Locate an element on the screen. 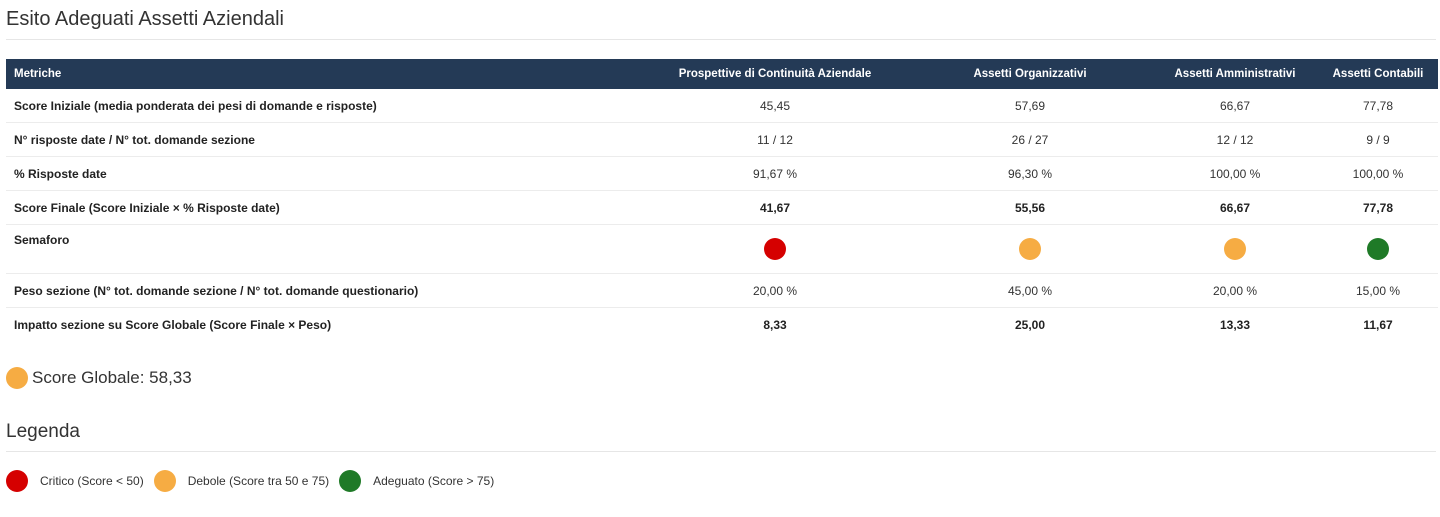  header-organizzativi: Assetti Organizzativi is located at coordinates (1030, 74).